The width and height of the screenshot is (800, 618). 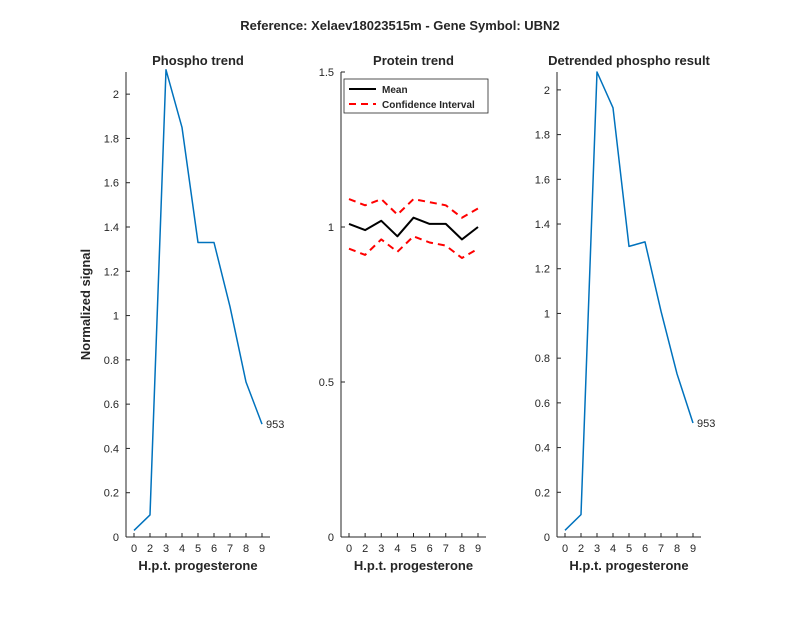 I want to click on legend-label: Confidence Interval, so click(x=428, y=105).